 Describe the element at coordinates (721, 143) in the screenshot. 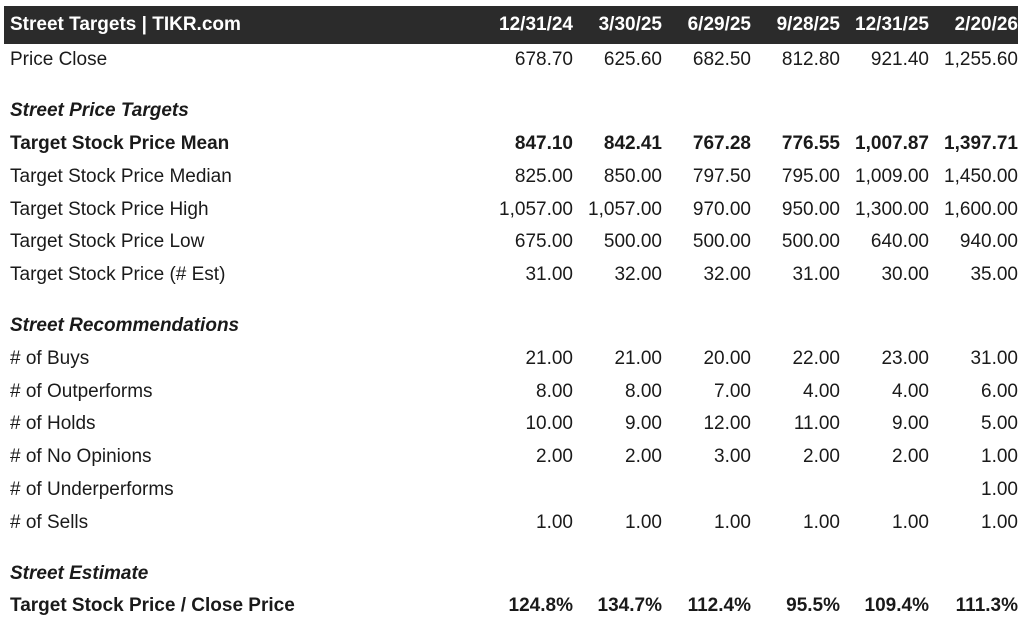

I see `cell-value: 767.28` at that location.